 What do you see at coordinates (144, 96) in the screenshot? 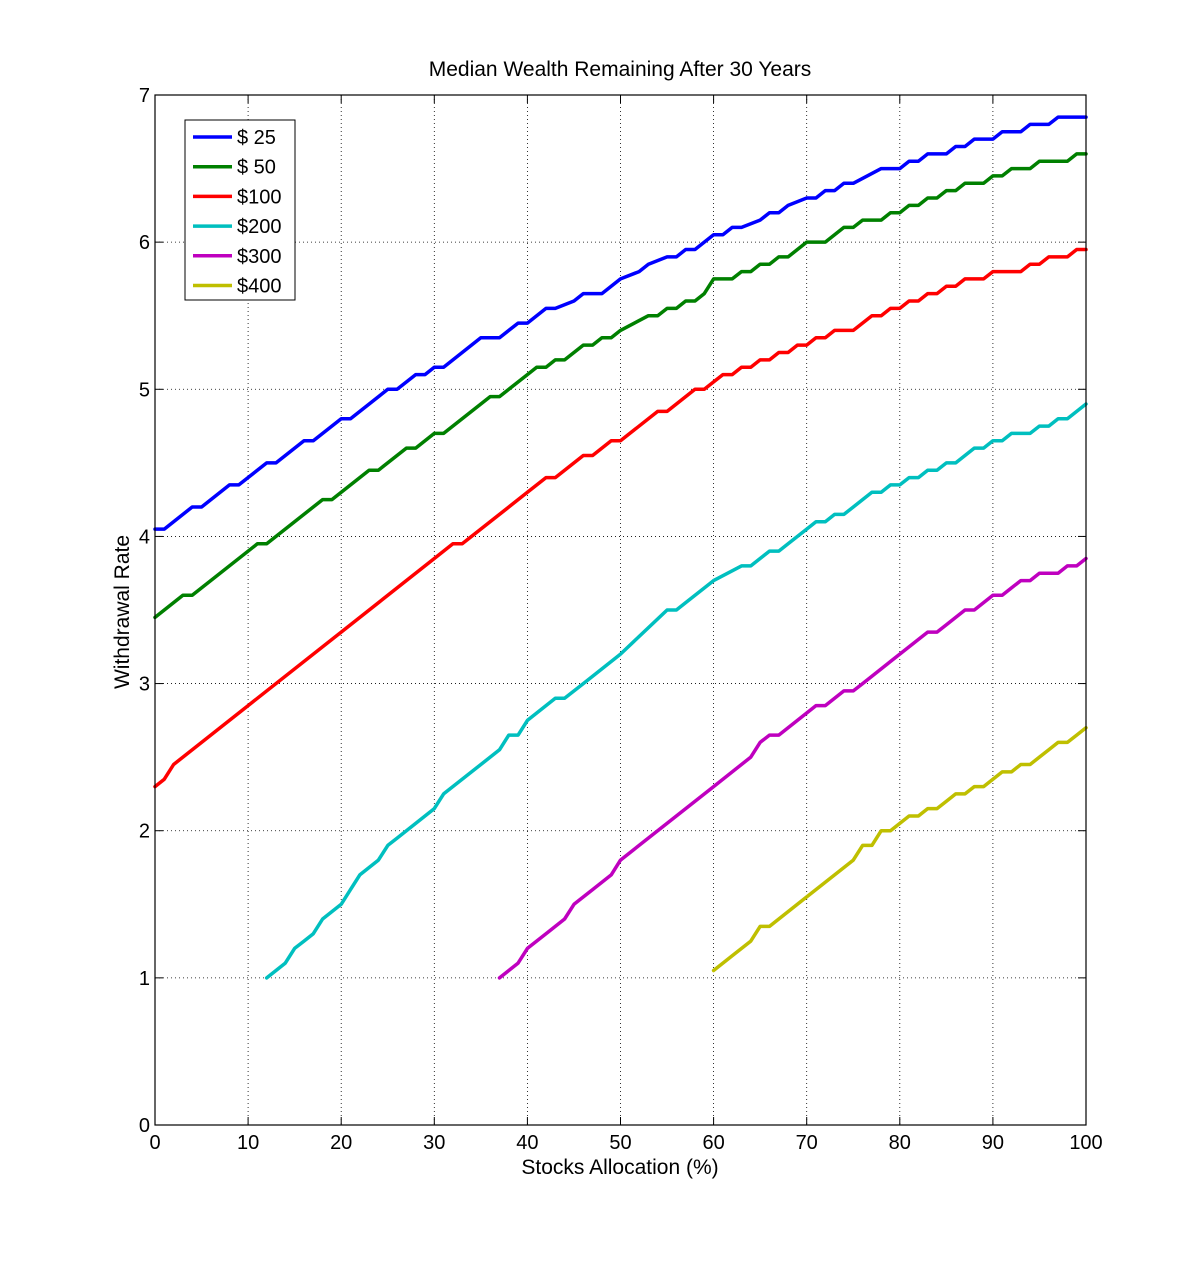
I see `y-tick-label: 7` at bounding box center [144, 96].